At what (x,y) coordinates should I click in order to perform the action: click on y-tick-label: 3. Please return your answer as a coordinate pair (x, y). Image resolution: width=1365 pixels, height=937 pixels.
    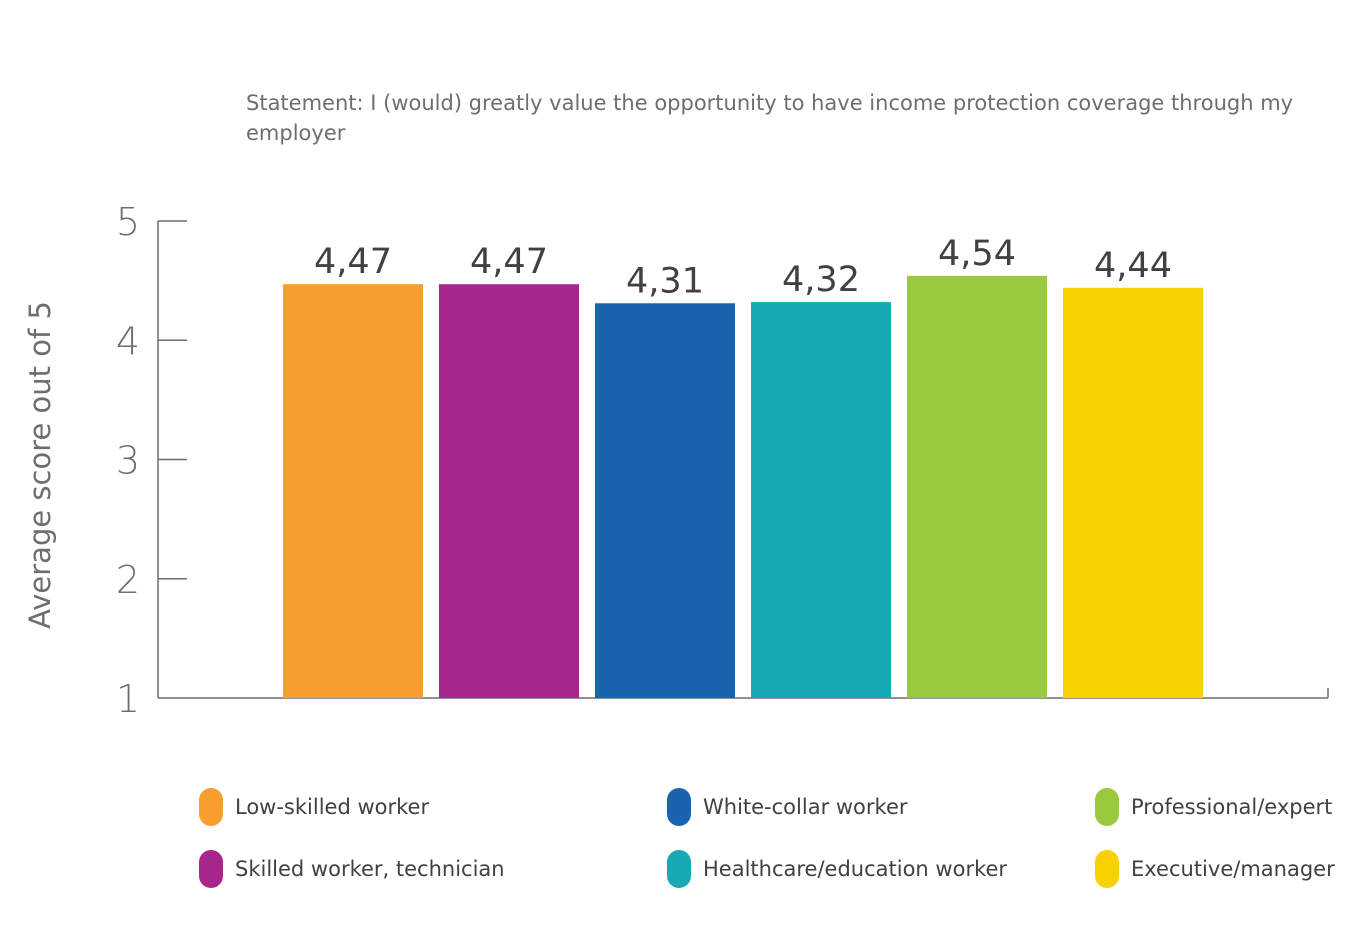
    Looking at the image, I should click on (128, 461).